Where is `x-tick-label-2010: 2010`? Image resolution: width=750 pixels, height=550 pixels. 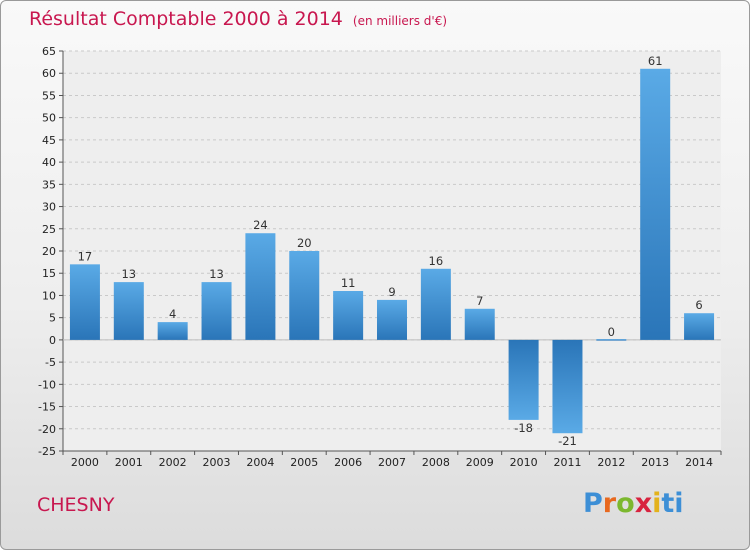
x-tick-label-2010: 2010 is located at coordinates (524, 462).